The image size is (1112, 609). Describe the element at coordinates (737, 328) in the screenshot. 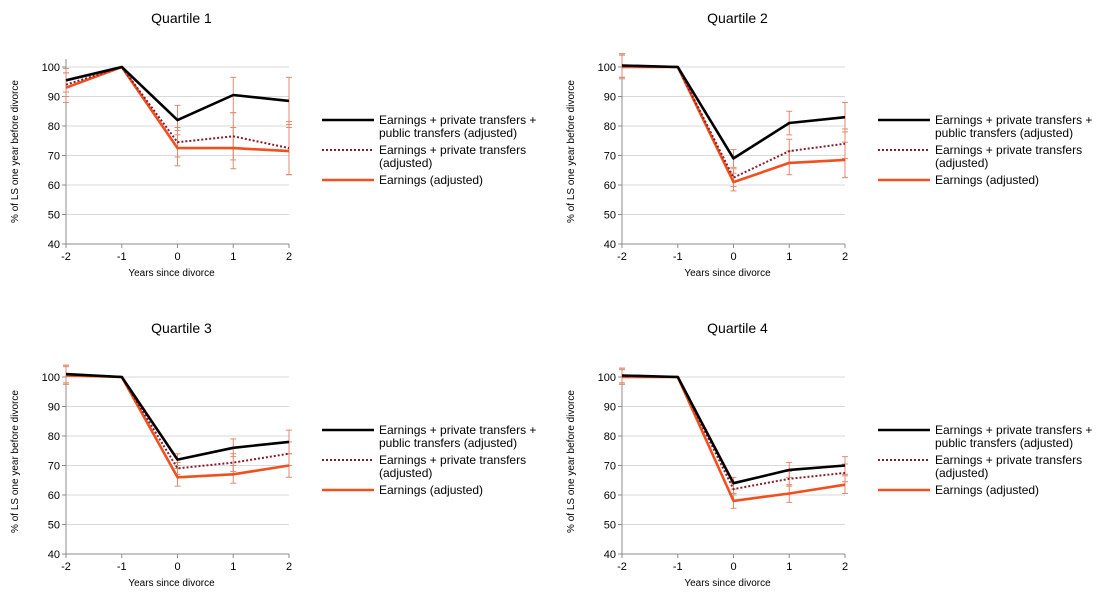

I see `chart-title: Quartile 4` at that location.